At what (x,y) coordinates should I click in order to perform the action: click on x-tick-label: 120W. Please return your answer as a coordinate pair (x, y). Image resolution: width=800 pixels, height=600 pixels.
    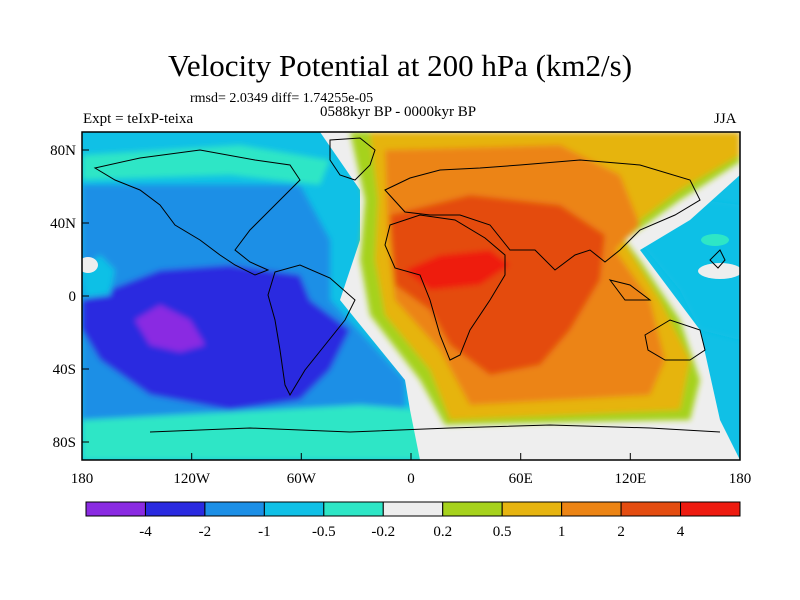
    Looking at the image, I should click on (192, 479).